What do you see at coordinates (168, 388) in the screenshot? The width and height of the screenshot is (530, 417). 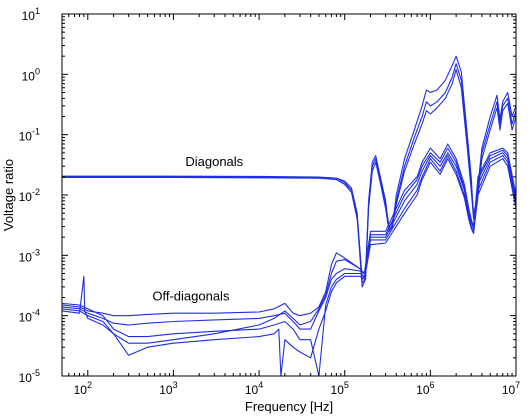 I see `x-tick-label: 10³` at bounding box center [168, 388].